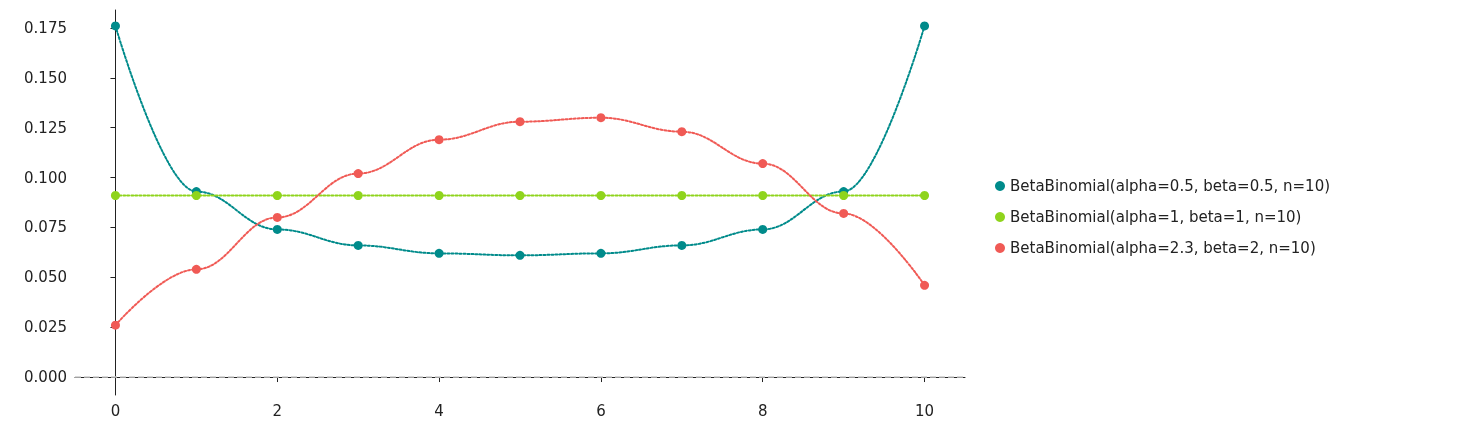 The height and width of the screenshot is (434, 1459). I want to click on x-tick-label: 8, so click(762, 410).